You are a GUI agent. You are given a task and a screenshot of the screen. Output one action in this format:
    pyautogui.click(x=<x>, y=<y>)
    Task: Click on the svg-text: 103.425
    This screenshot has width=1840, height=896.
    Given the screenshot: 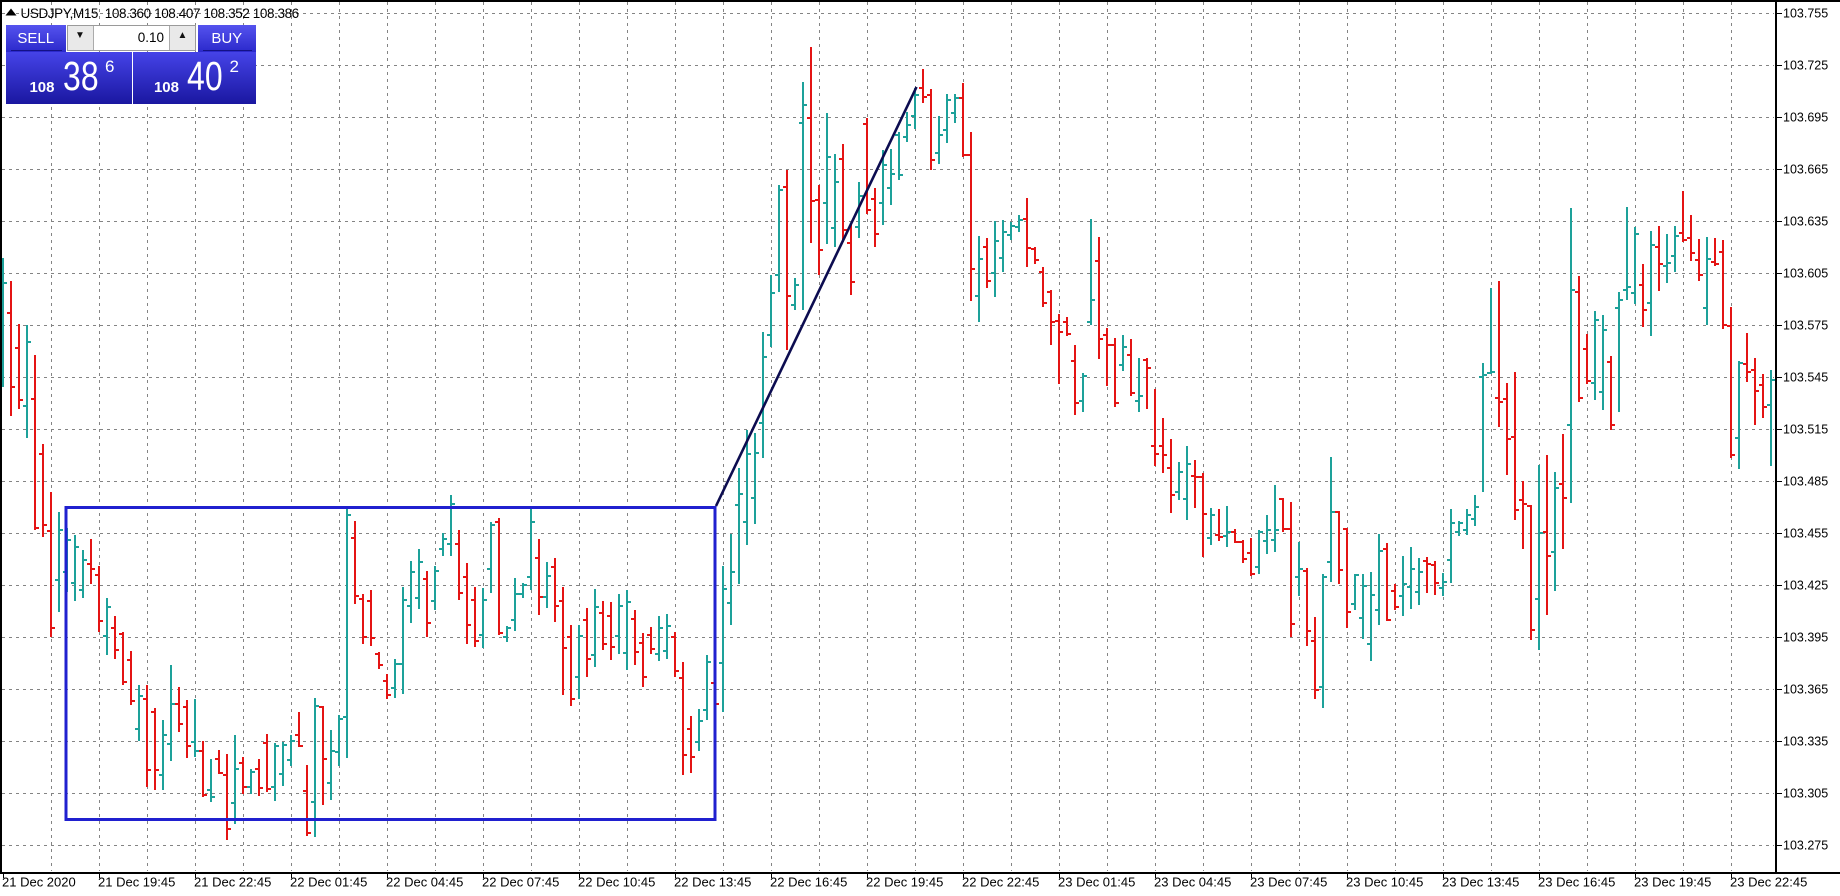 What is the action you would take?
    pyautogui.click(x=1805, y=586)
    